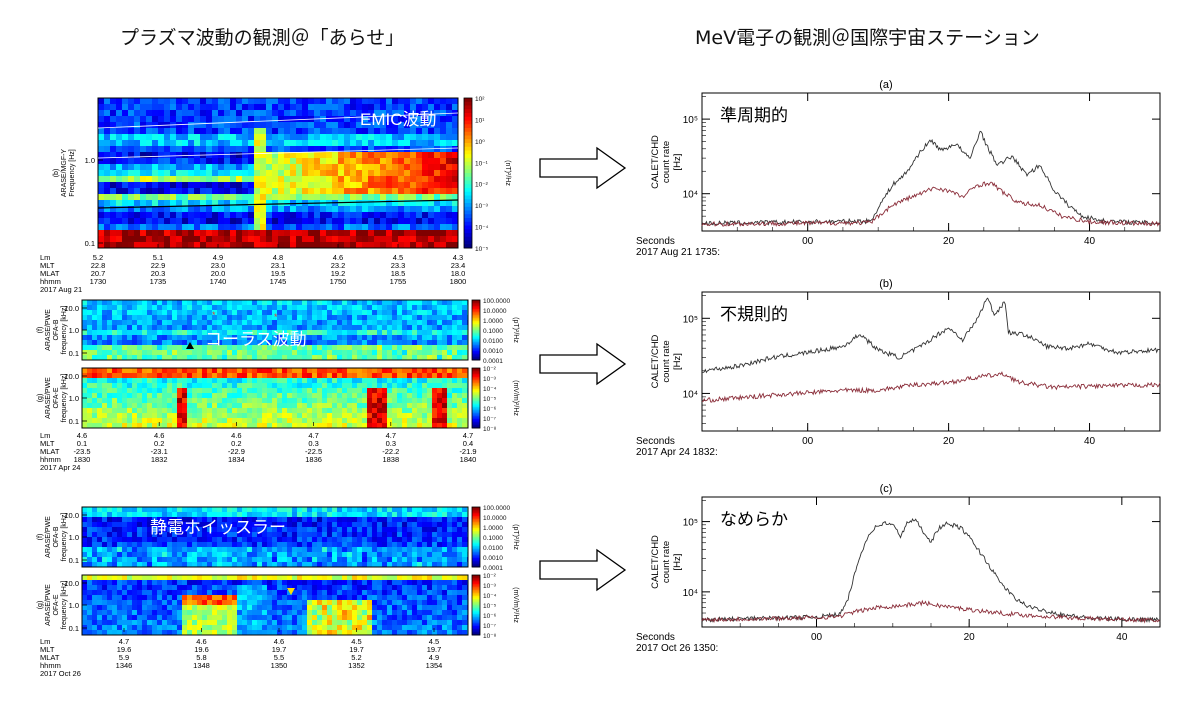  I want to click on whistler-marker-triangle, so click(291, 591).